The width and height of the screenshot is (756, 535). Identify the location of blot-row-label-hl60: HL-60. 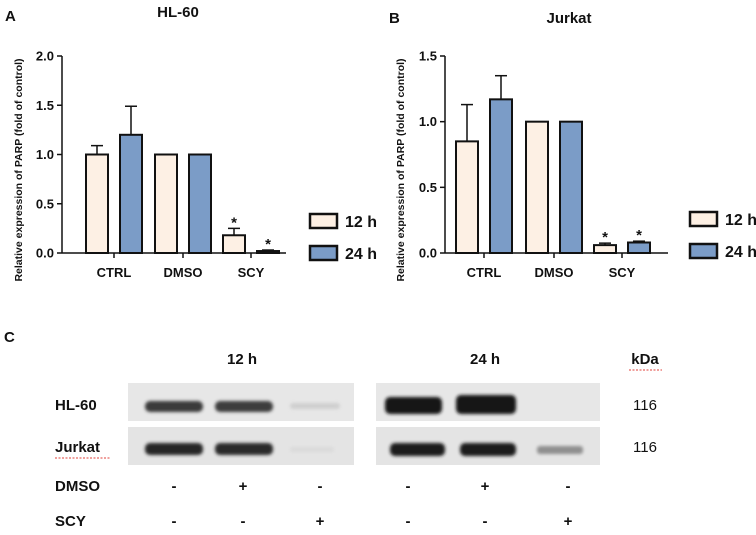
(76, 405).